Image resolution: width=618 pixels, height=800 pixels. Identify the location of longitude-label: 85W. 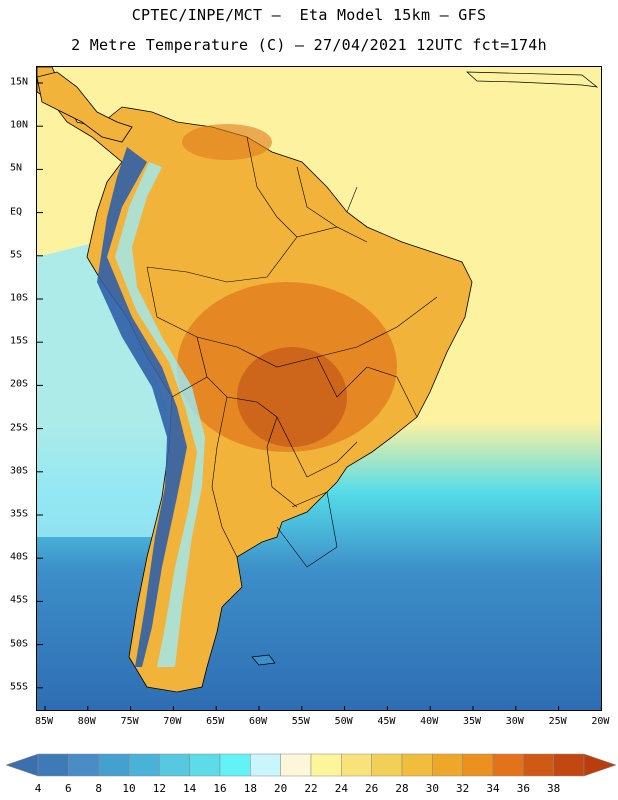
(44, 721).